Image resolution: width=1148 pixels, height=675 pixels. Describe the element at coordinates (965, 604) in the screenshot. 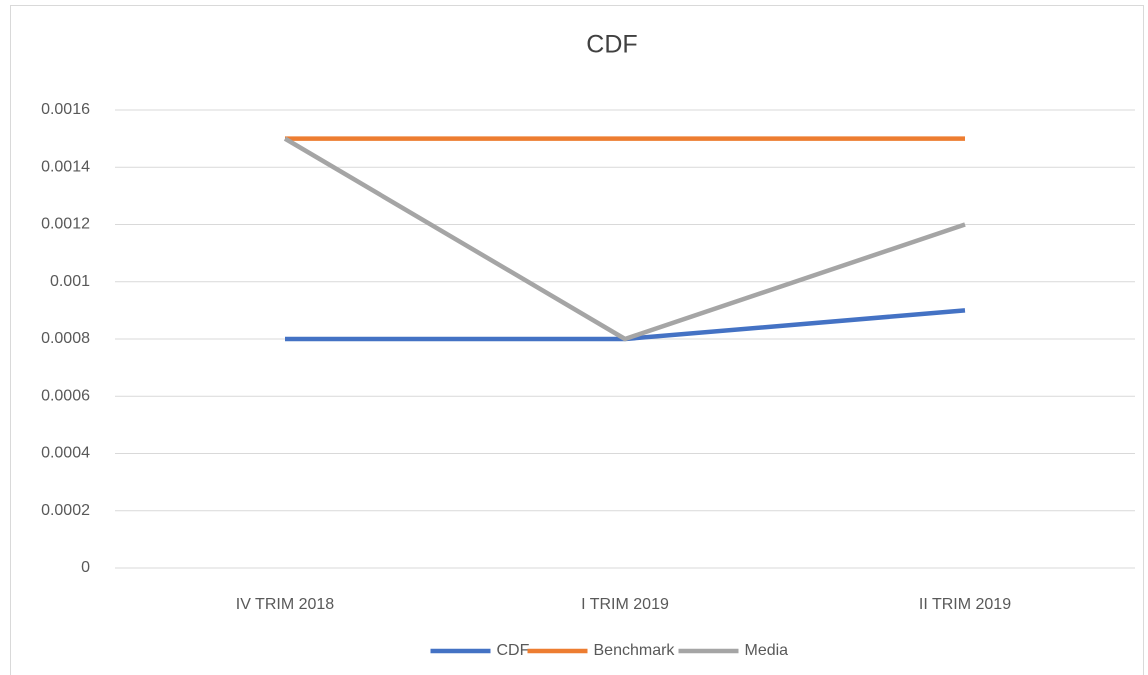

I see `x-tick-label: II TRIM 2019` at that location.